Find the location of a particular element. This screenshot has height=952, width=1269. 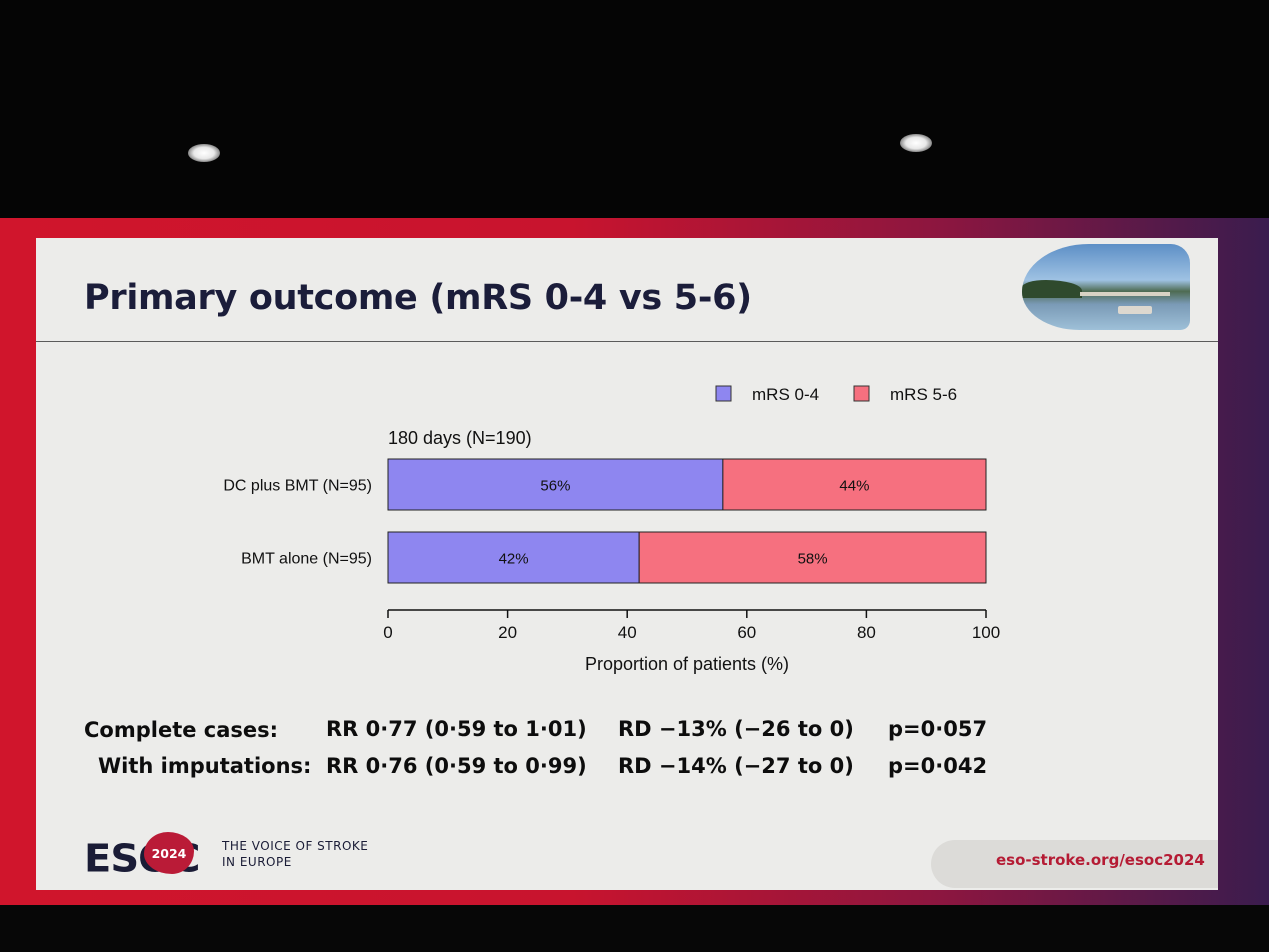

x-tick-label-3: 60 is located at coordinates (746, 632).